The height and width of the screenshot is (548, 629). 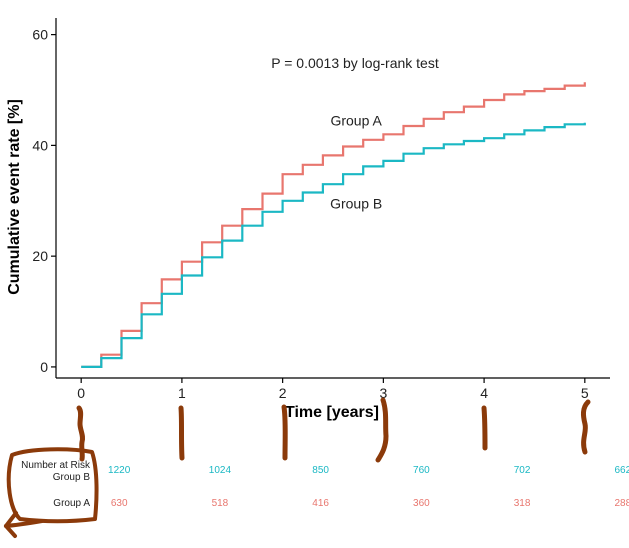 What do you see at coordinates (10, 531) in the screenshot?
I see `markup-arrow-head-bottom` at bounding box center [10, 531].